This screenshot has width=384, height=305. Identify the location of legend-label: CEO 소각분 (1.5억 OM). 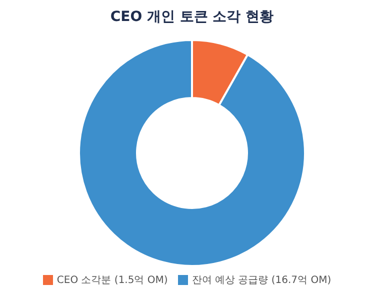
(112, 280).